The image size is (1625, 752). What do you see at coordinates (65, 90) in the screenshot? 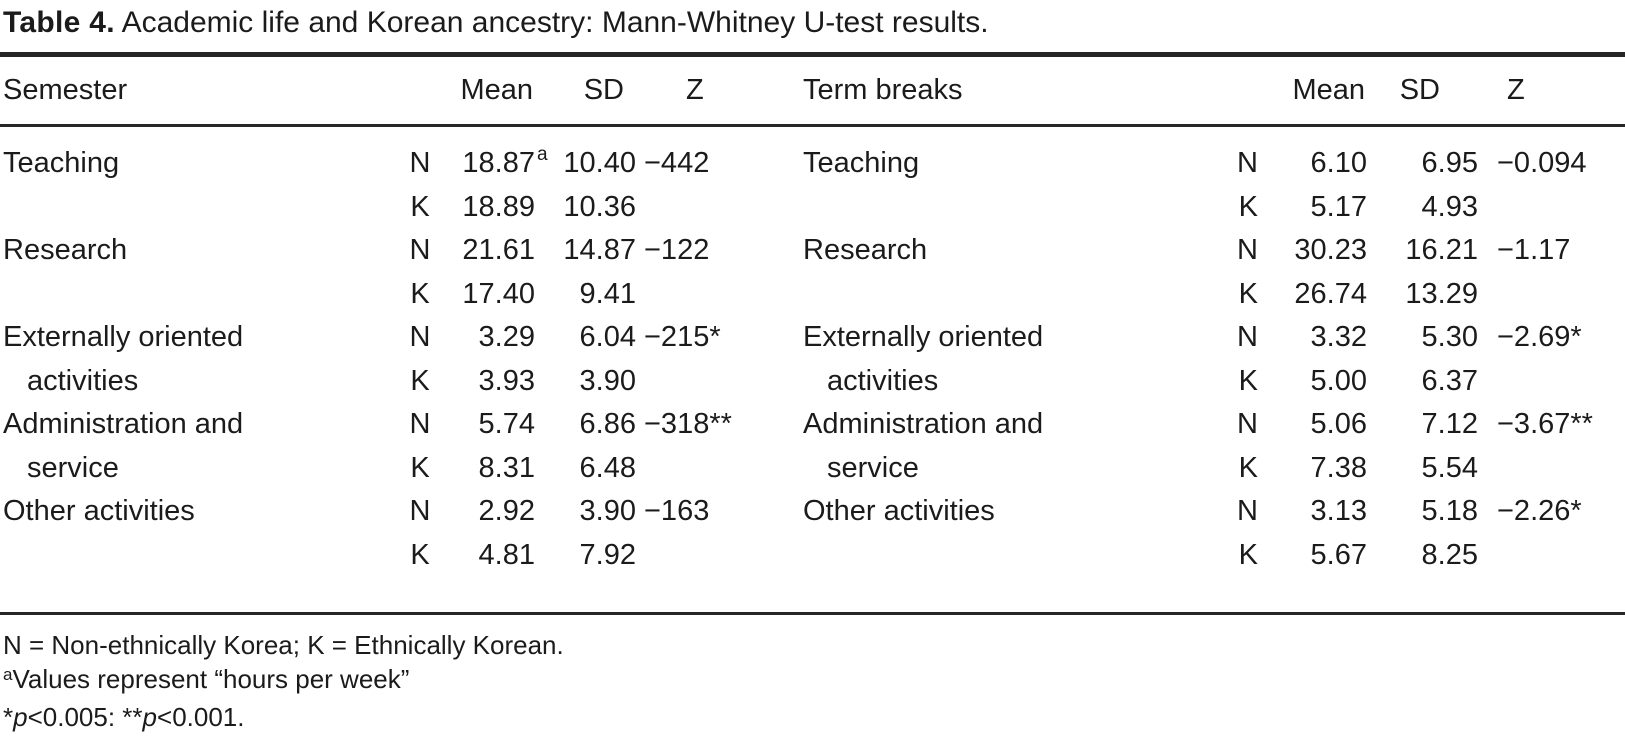
I see `header-semester: Semester` at bounding box center [65, 90].